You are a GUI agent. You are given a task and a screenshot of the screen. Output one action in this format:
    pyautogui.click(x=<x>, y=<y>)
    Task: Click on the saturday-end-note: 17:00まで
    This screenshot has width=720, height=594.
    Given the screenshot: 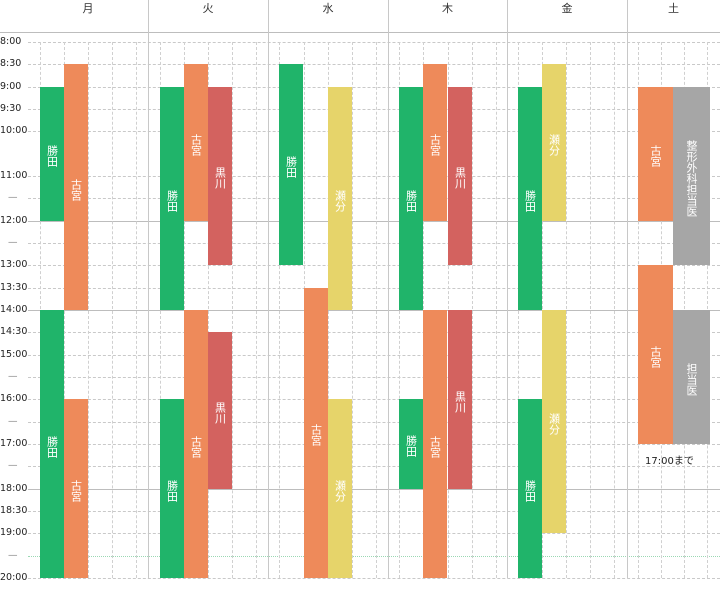 What is the action you would take?
    pyautogui.click(x=669, y=461)
    